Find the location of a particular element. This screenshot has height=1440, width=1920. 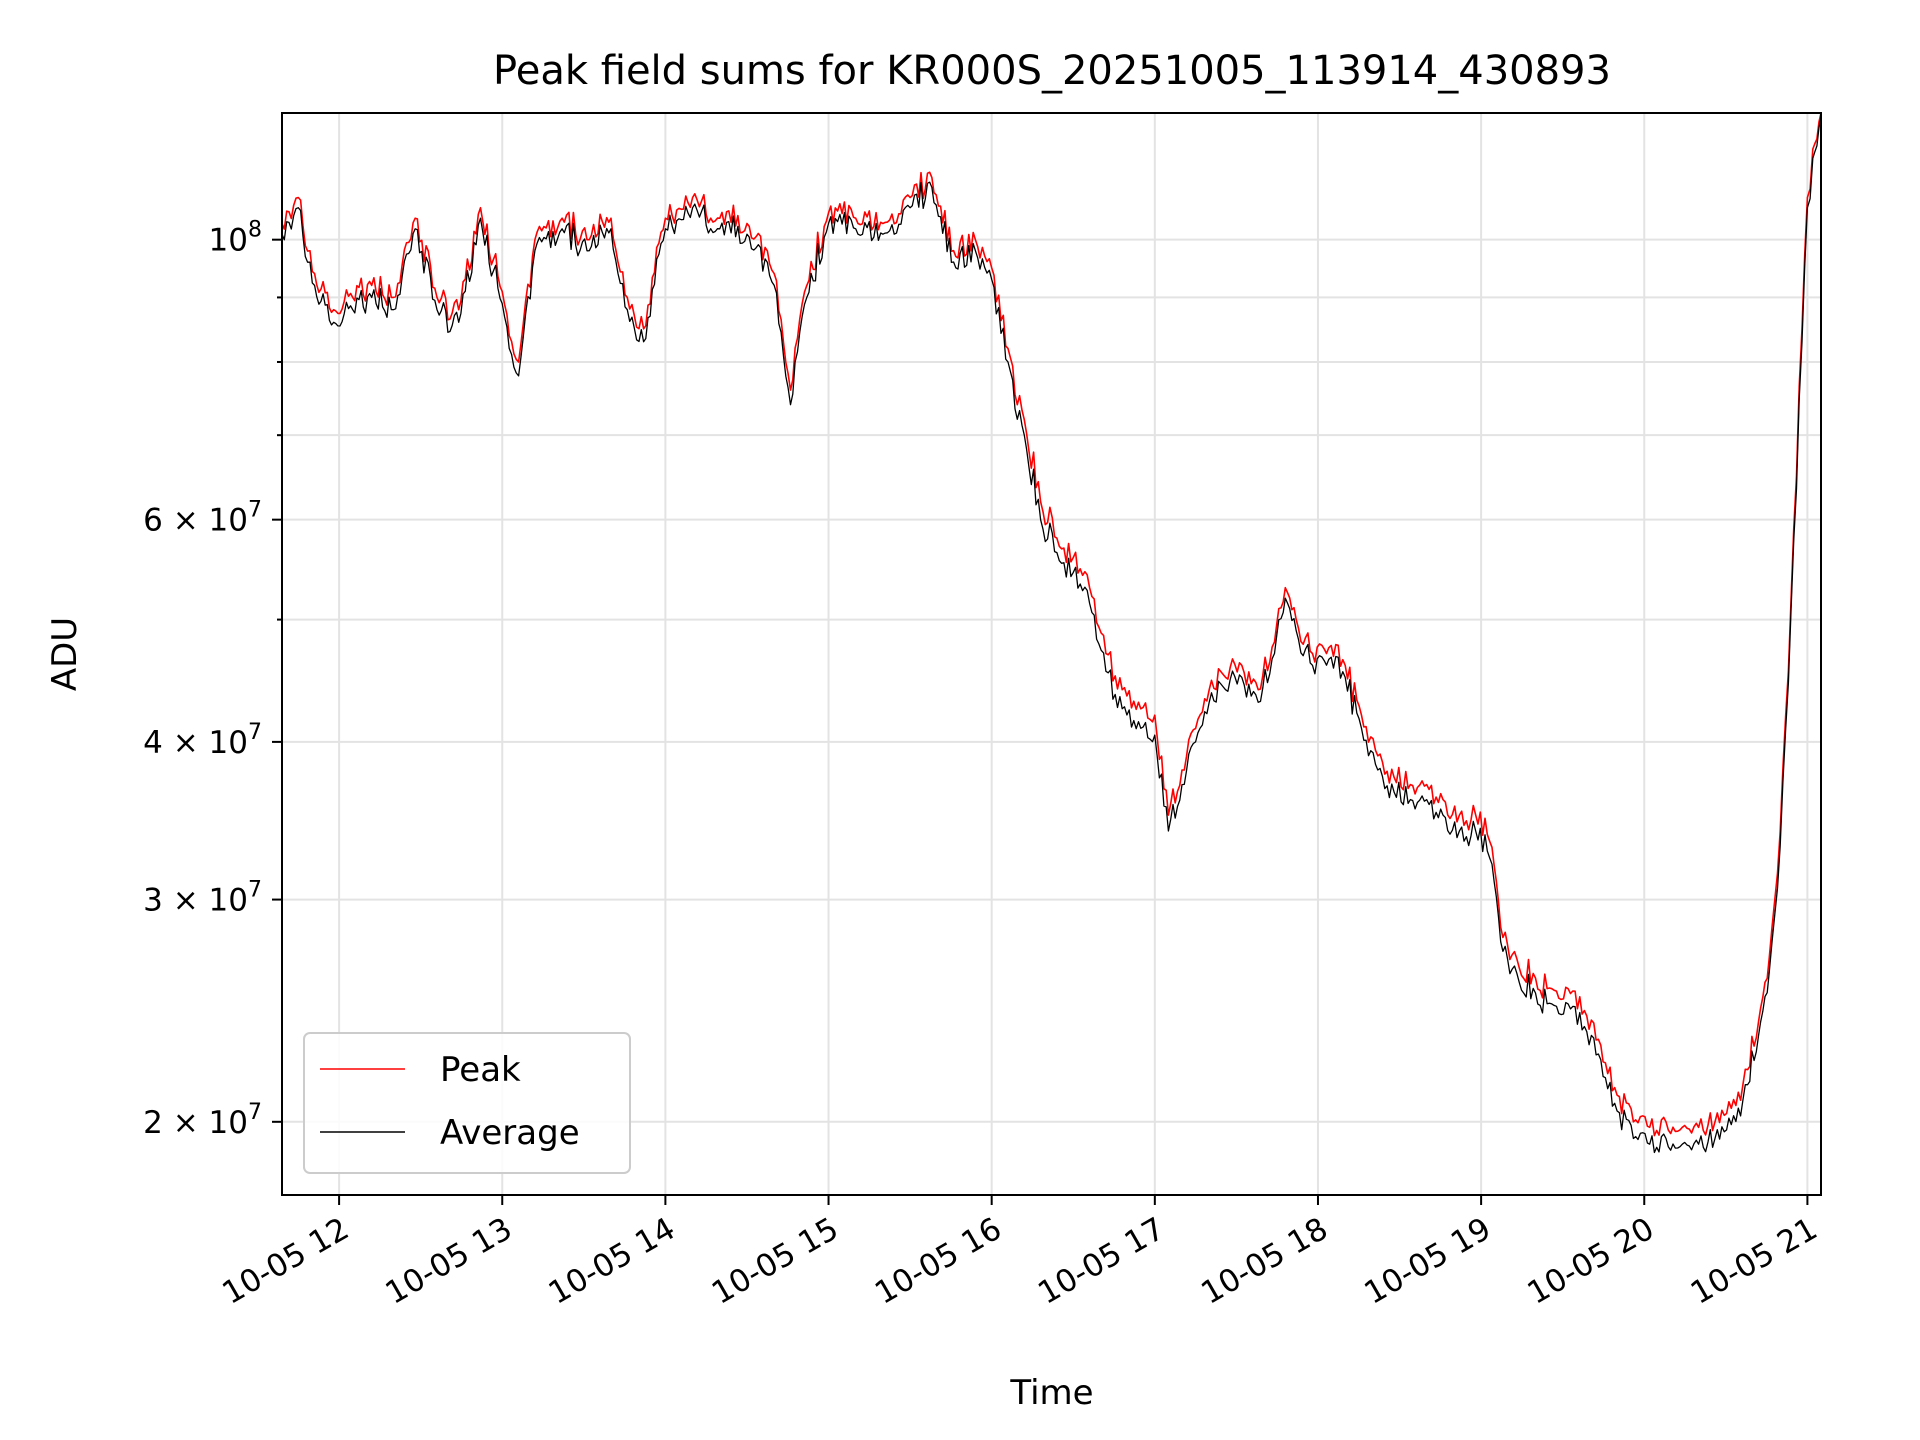

x-axis-label: Time is located at coordinates (1051, 1393).